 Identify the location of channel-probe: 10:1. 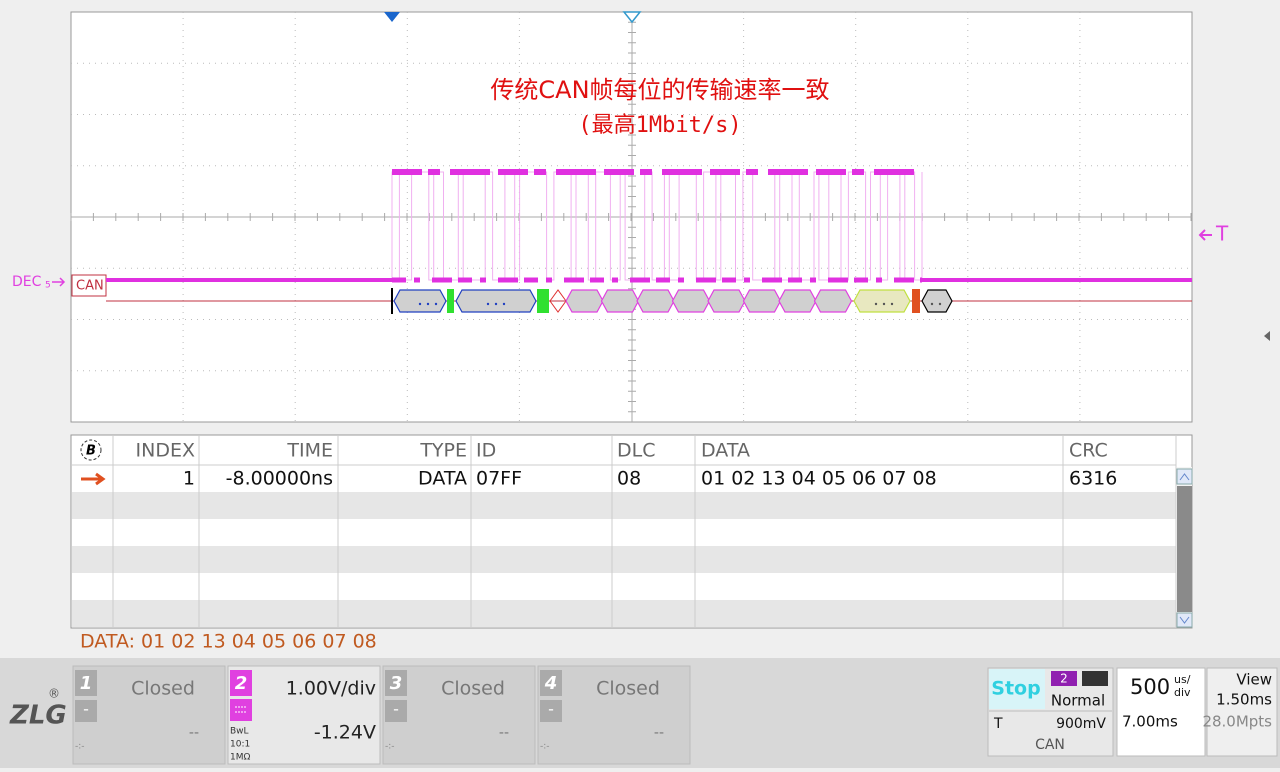
(240, 745).